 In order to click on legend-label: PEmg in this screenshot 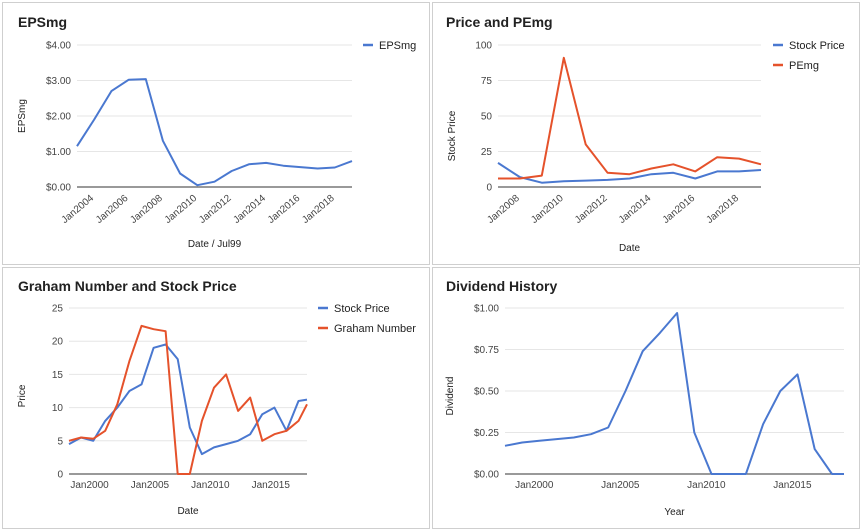, I will do `click(804, 66)`.